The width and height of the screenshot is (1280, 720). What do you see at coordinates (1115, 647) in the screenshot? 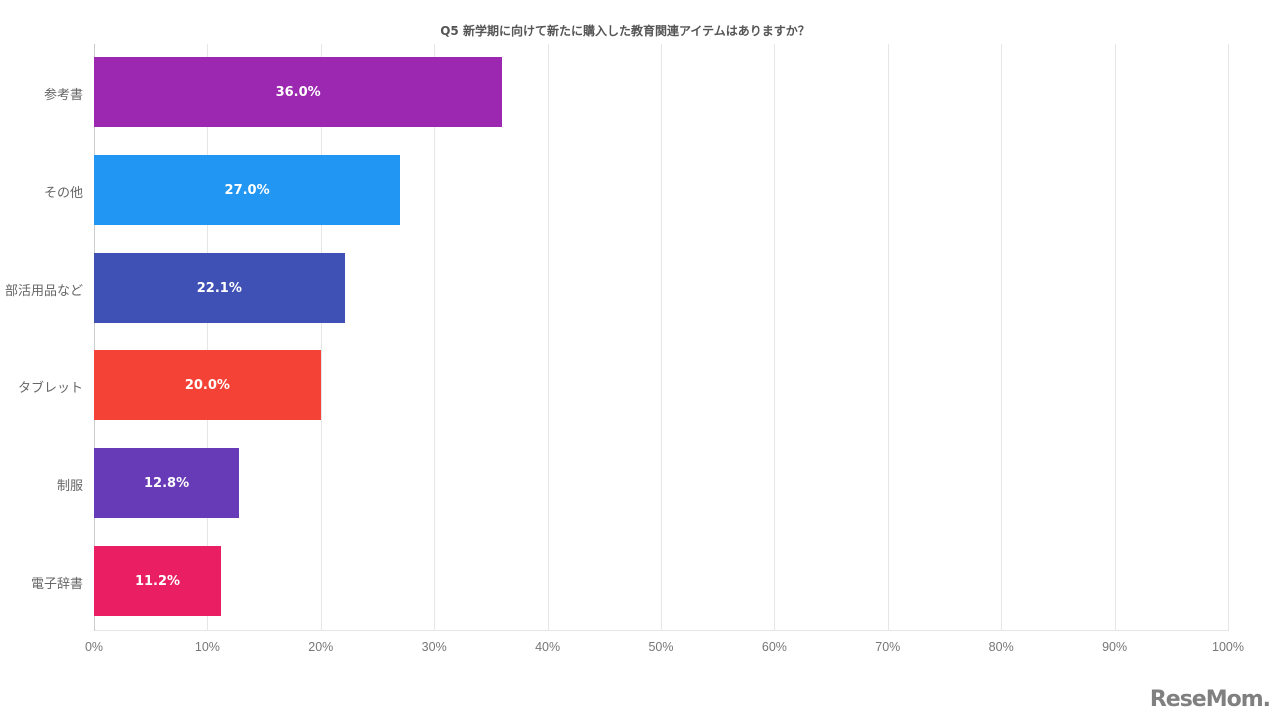
I see `x-tick-label: 90%` at bounding box center [1115, 647].